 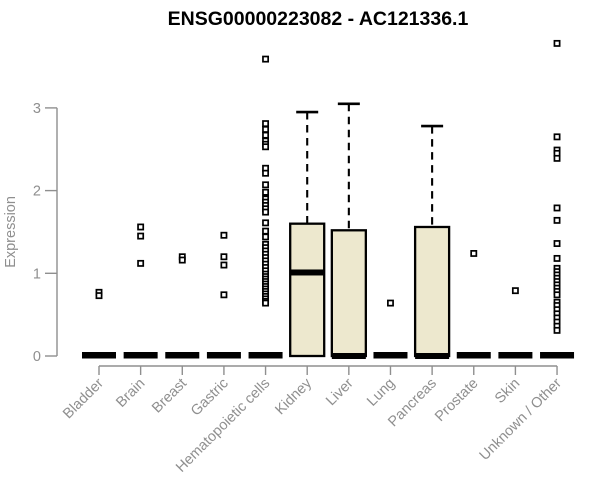 I want to click on y-axis-title: Expression, so click(x=11, y=232).